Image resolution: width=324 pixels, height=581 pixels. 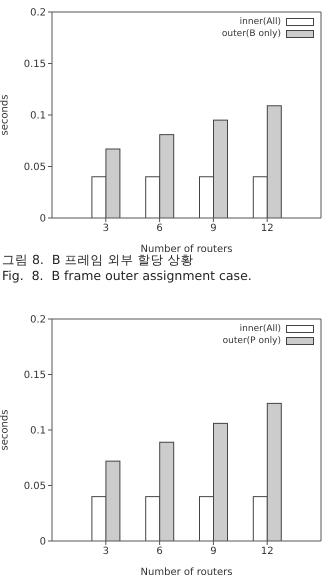 What do you see at coordinates (127, 276) in the screenshot?
I see `caption: Fig. 8. B frame outer assignment case.` at bounding box center [127, 276].